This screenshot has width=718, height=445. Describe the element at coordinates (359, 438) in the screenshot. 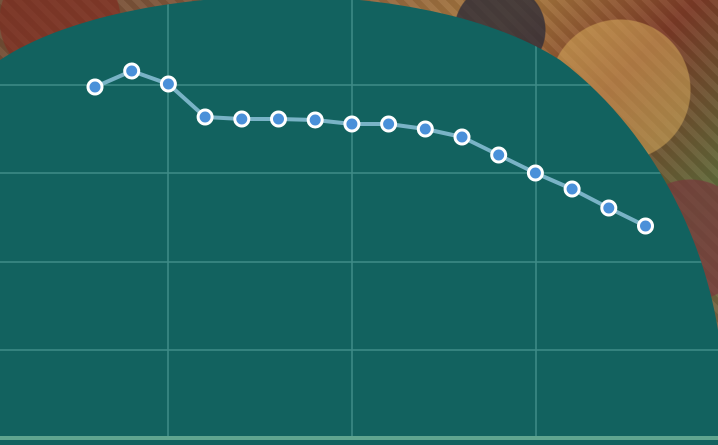

I see `chart-baseline` at that location.